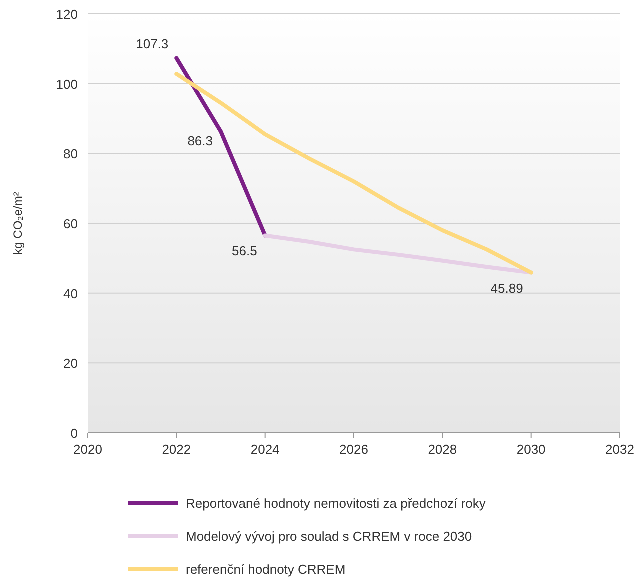 Image resolution: width=639 pixels, height=585 pixels. I want to click on data-label: 107.3, so click(152, 44).